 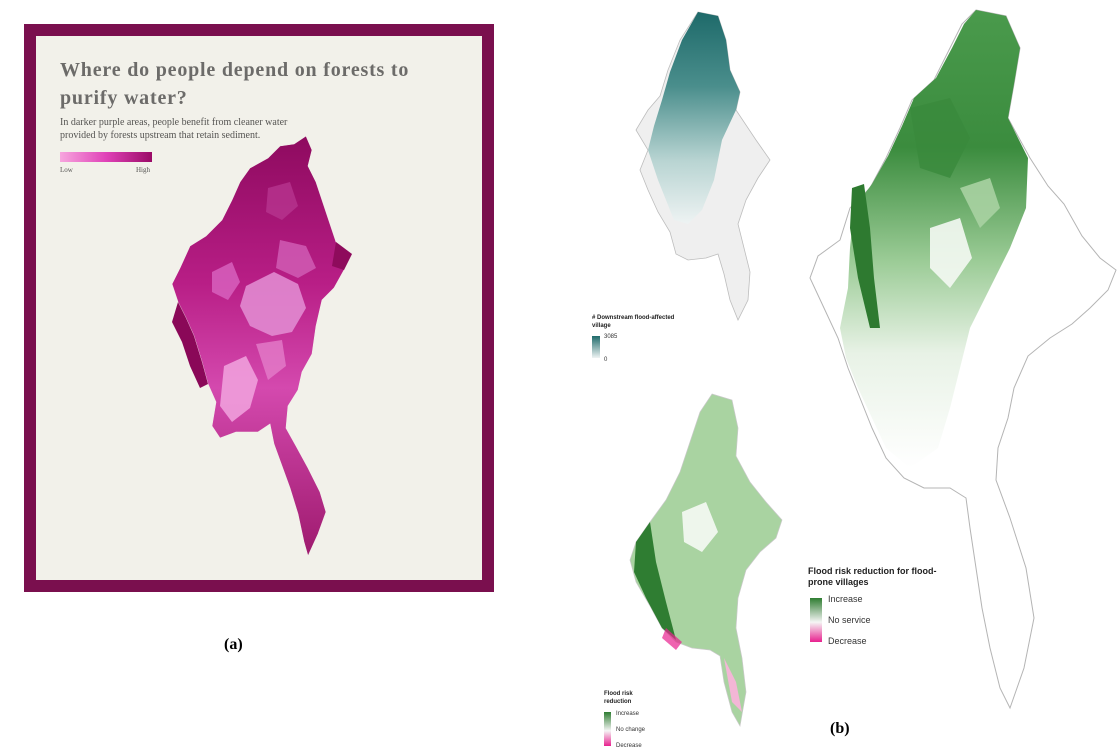 What do you see at coordinates (629, 746) in the screenshot?
I see `small-legend-decrease: Decrease` at bounding box center [629, 746].